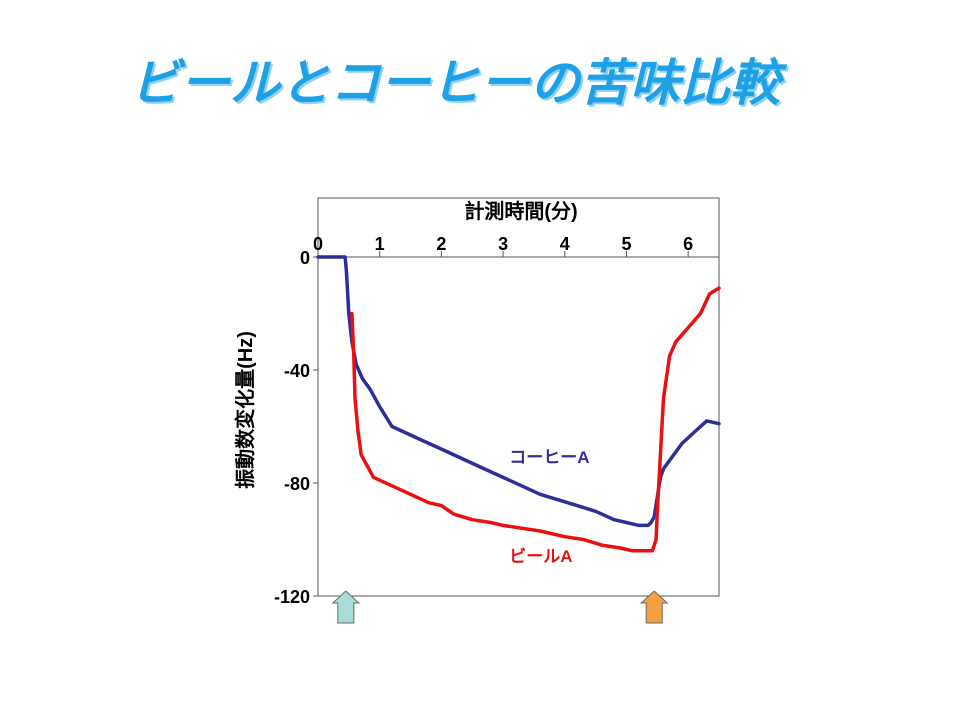 The image size is (960, 720). I want to click on x-tick-label: 2, so click(441, 244).